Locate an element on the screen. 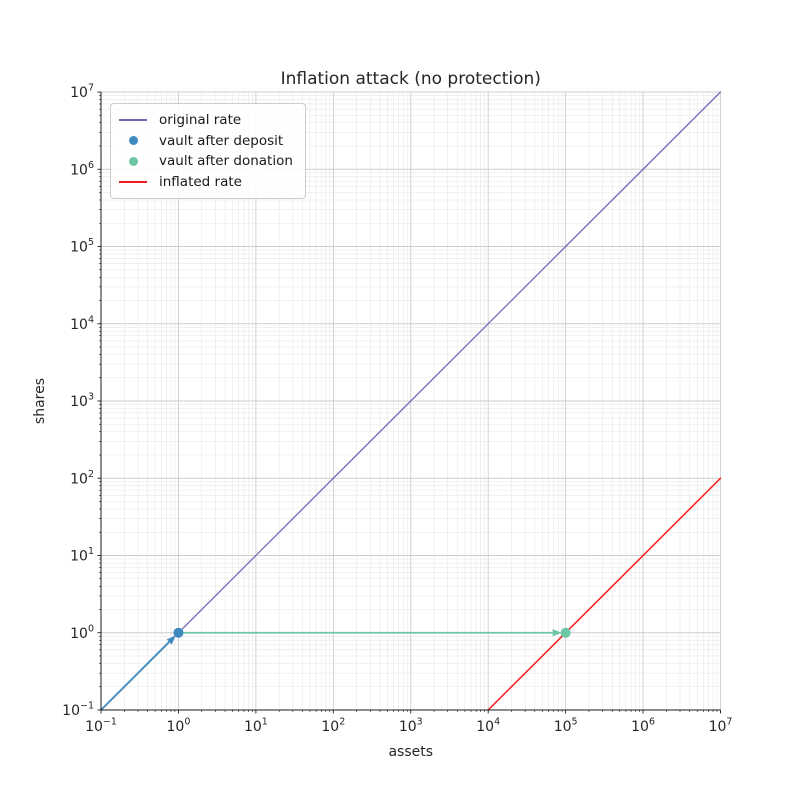 The image size is (800, 800). x-axis-label: assets is located at coordinates (410, 752).